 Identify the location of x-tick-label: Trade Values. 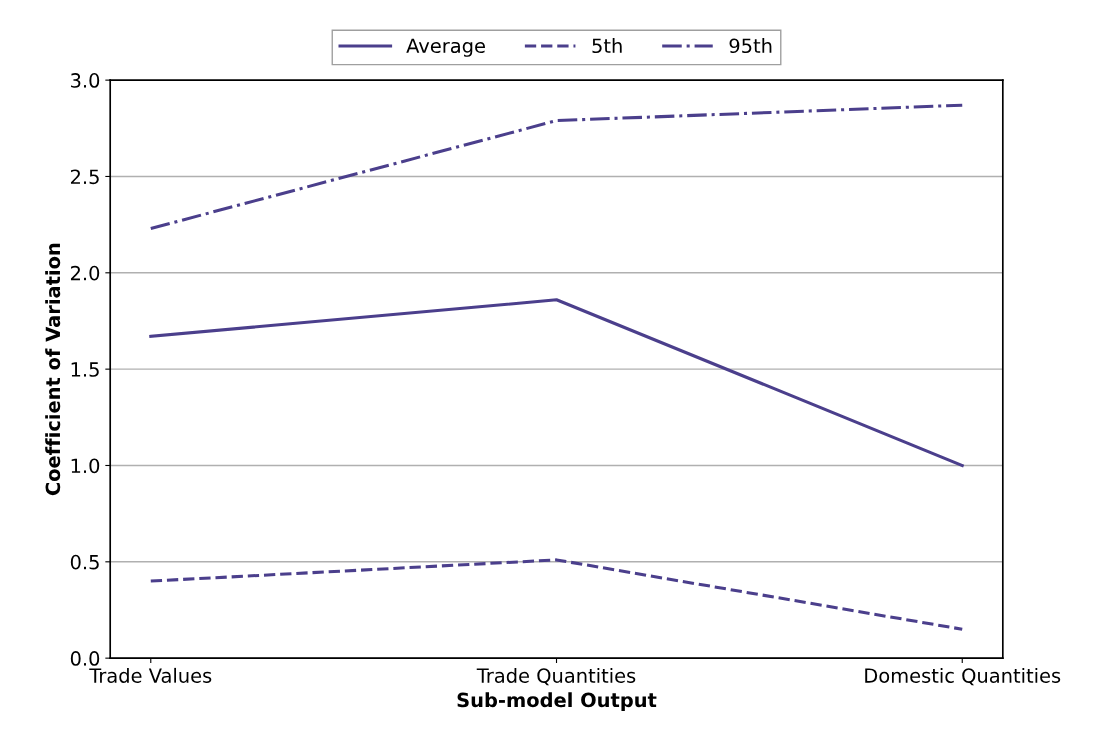
(150, 675).